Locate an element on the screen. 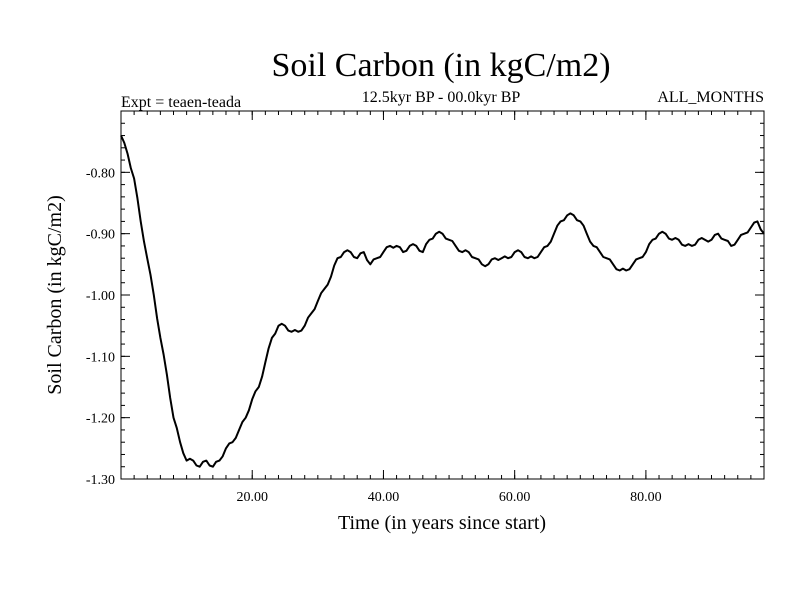 Image resolution: width=800 pixels, height=600 pixels. y-tick-label: -0.90 is located at coordinates (100, 235).